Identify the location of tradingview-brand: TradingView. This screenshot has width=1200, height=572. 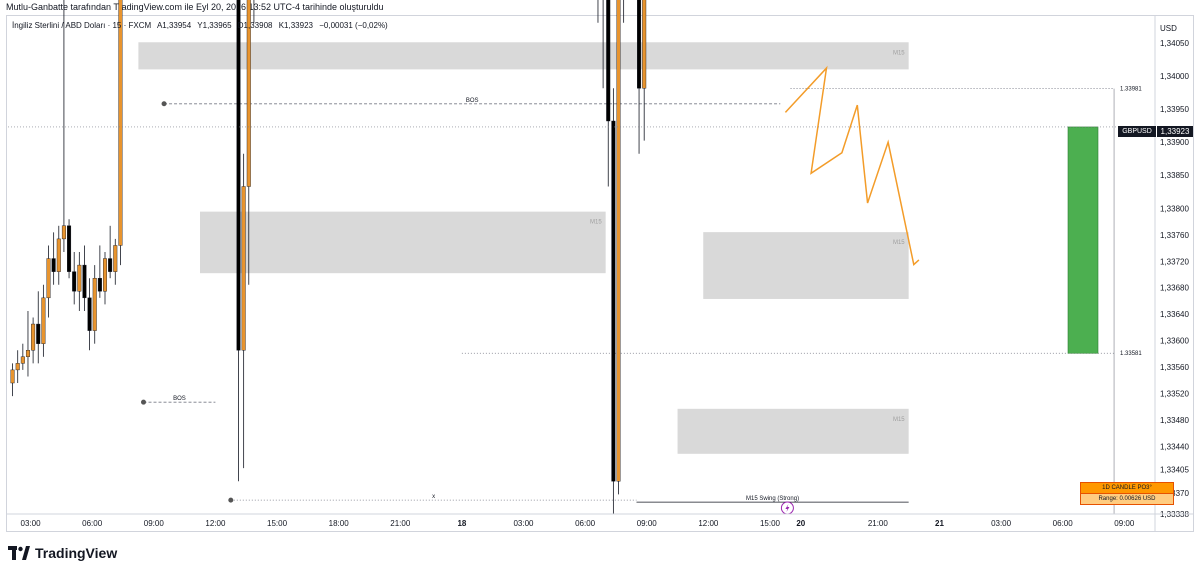
(76, 553).